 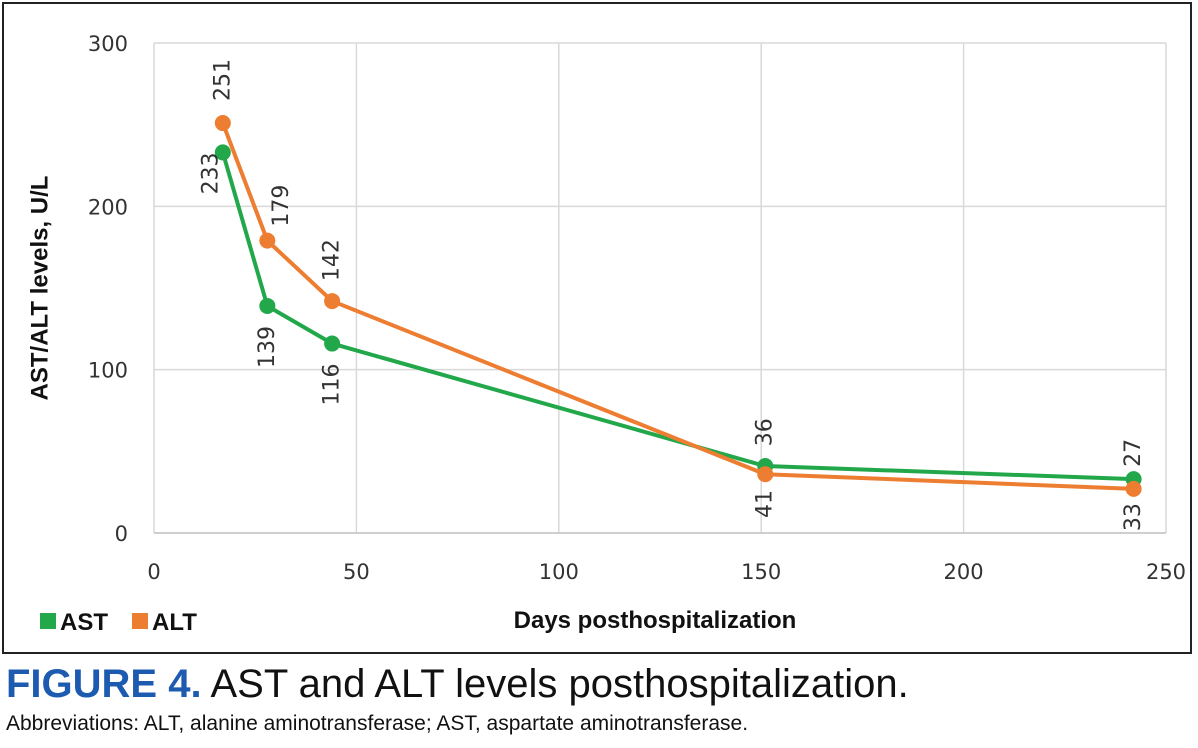 What do you see at coordinates (118, 622) in the screenshot?
I see `legend: AST ALT` at bounding box center [118, 622].